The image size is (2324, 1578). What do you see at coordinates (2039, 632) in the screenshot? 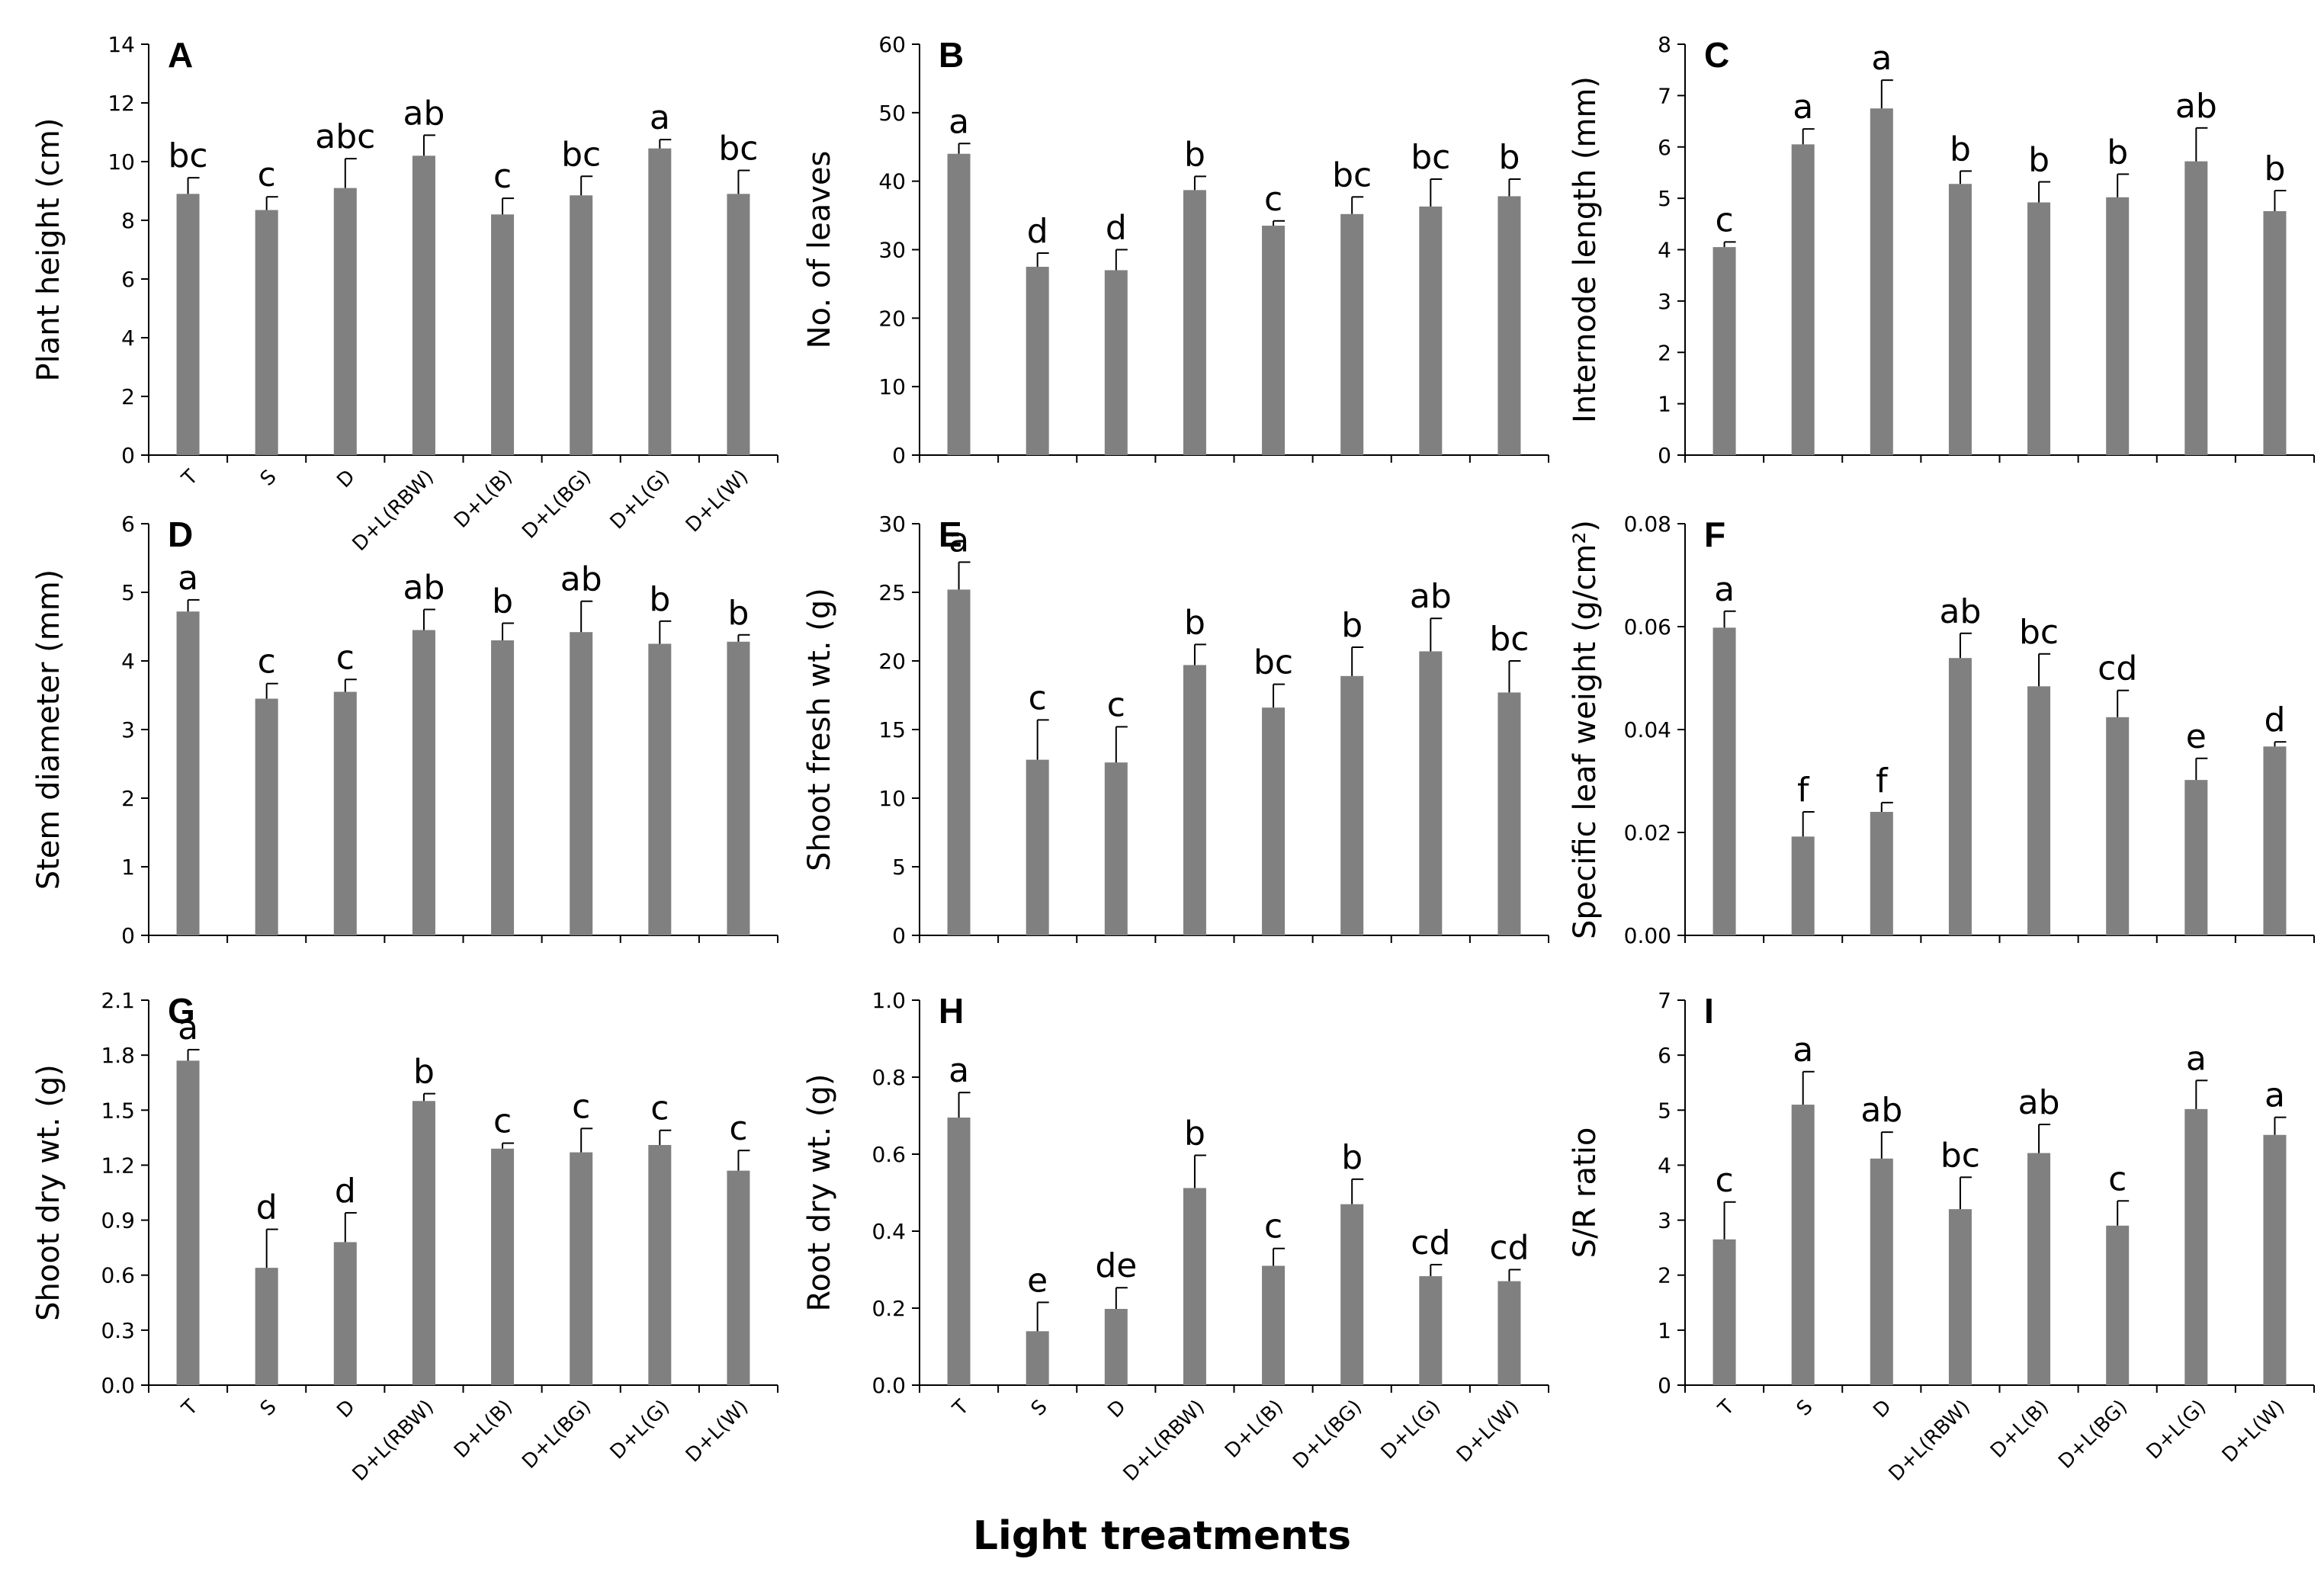
I see `panel-f-significance-letter: bc` at bounding box center [2039, 632].